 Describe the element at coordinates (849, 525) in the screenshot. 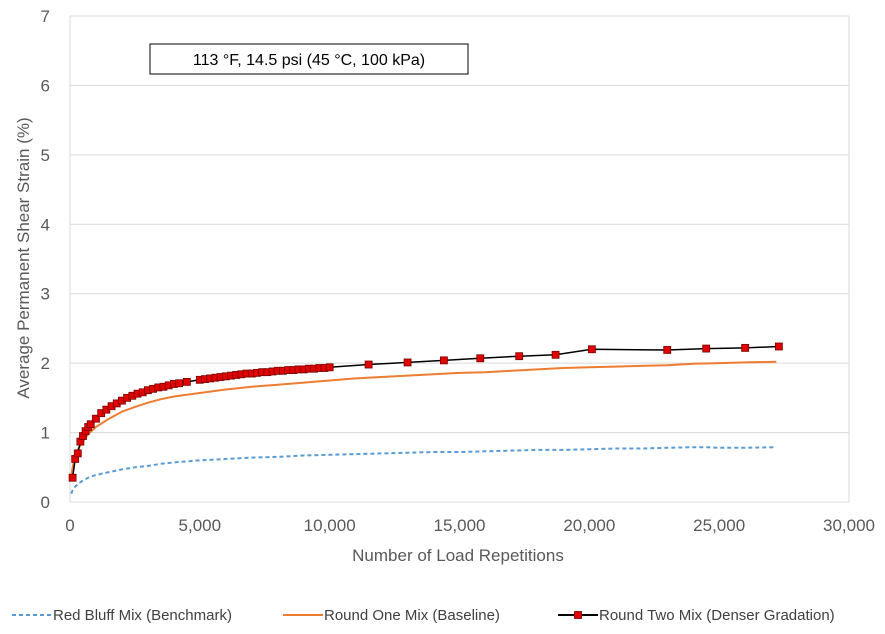

I see `x-tick-label: 30,000` at that location.